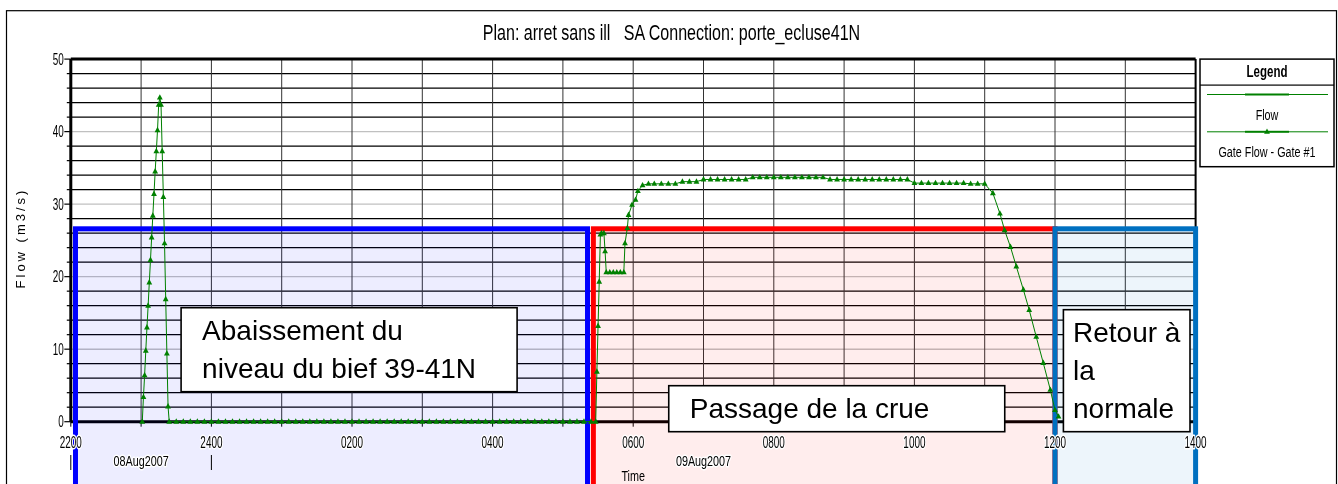 This screenshot has height=484, width=1338. Describe the element at coordinates (914, 442) in the screenshot. I see `x-tick-label: 1000` at that location.